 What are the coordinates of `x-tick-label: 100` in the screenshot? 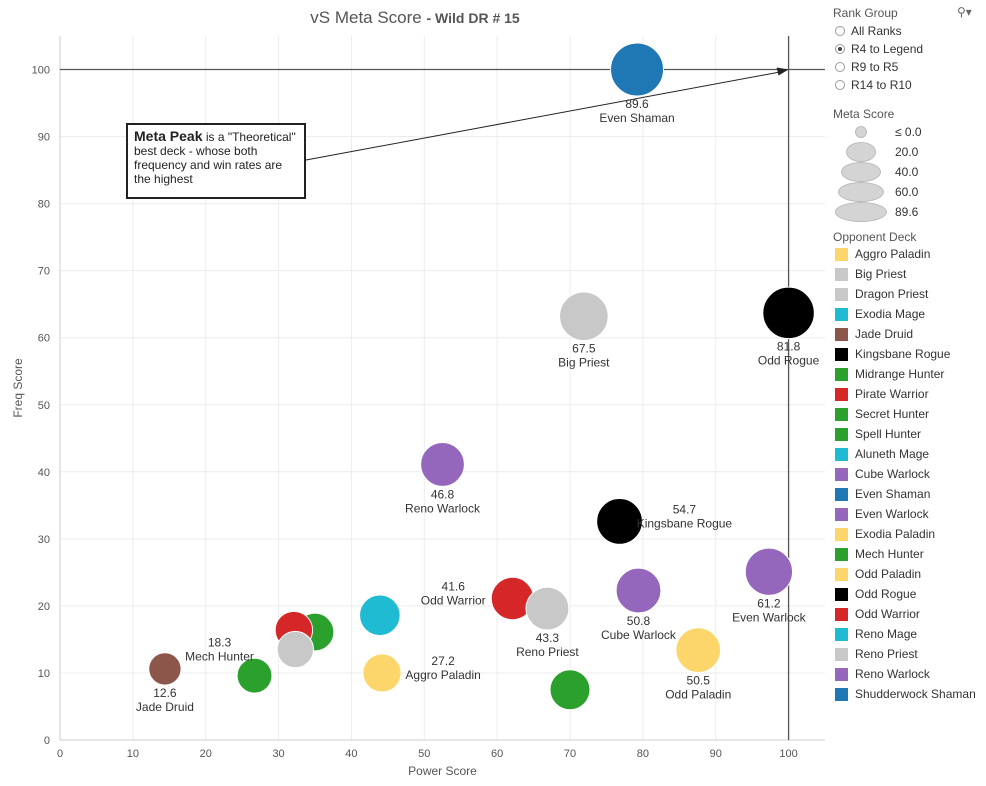 It's located at (788, 754).